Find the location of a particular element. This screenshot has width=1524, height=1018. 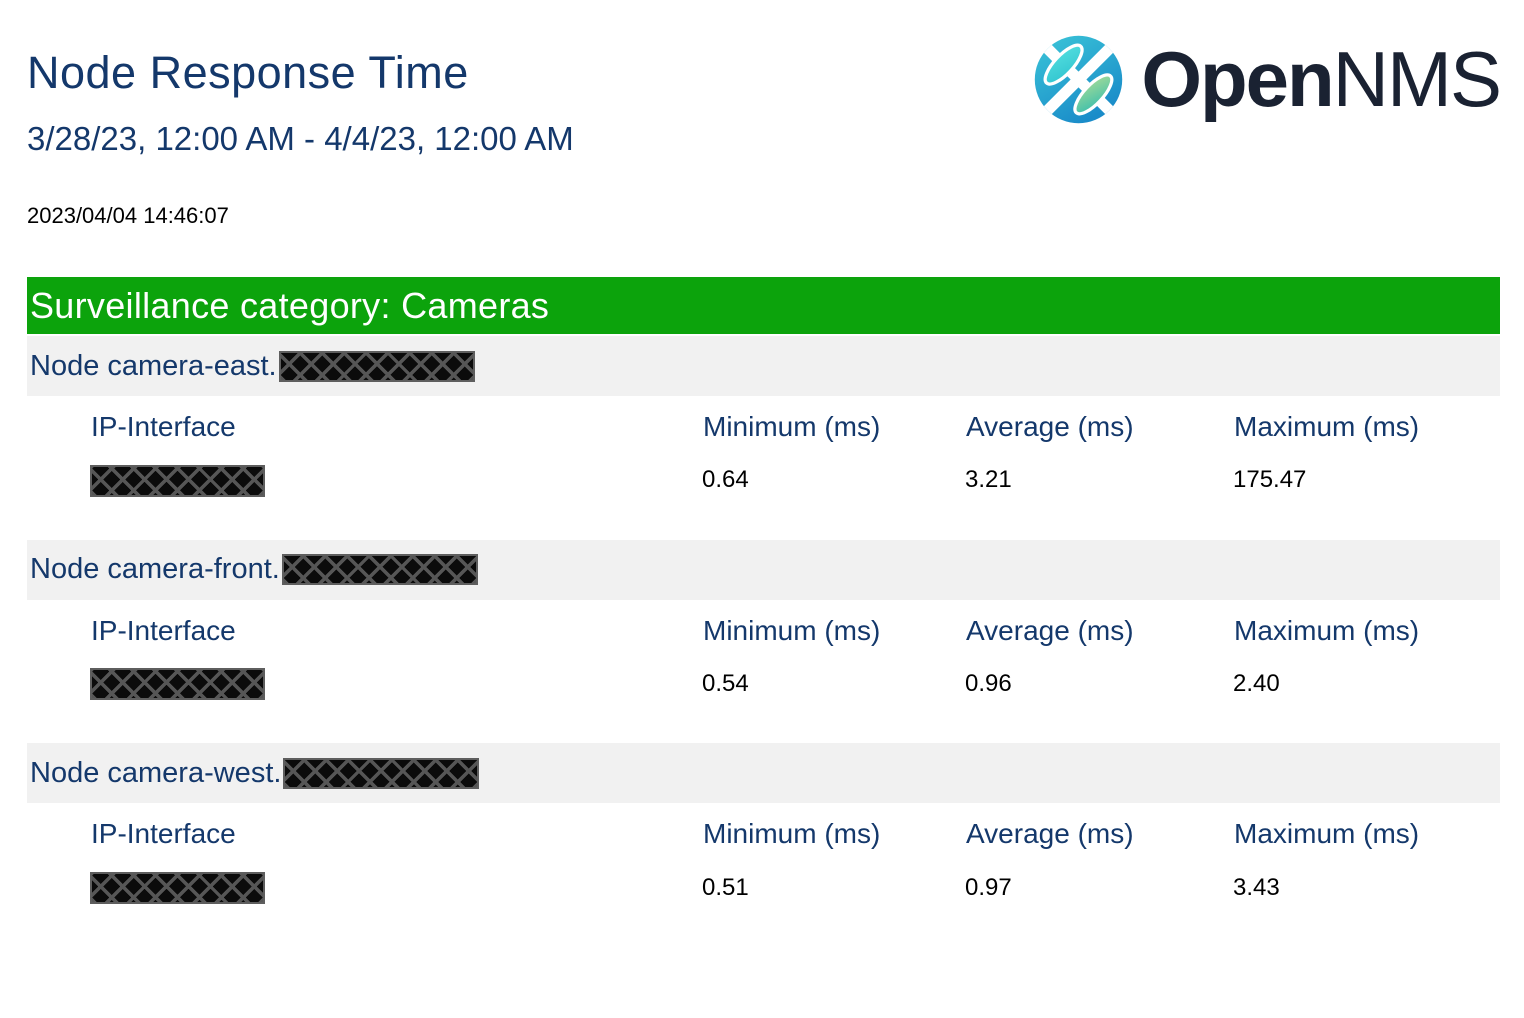

report-title: Node Response Time is located at coordinates (248, 72).